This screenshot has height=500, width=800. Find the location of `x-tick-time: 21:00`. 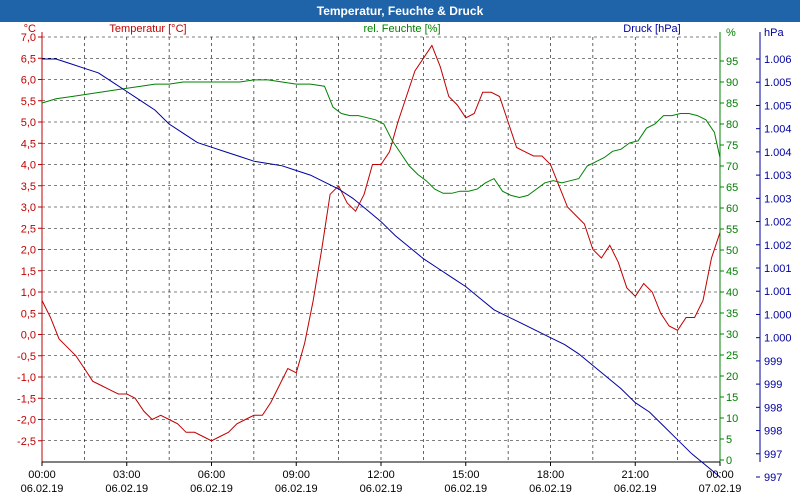

x-tick-time: 21:00 is located at coordinates (635, 475).